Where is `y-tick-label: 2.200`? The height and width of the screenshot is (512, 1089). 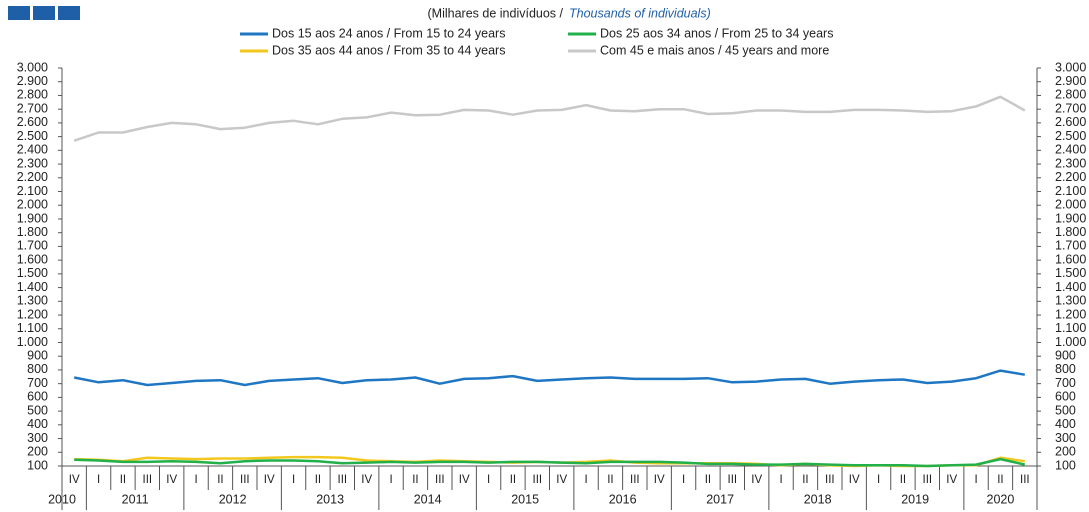
y-tick-label: 2.200 is located at coordinates (32, 177).